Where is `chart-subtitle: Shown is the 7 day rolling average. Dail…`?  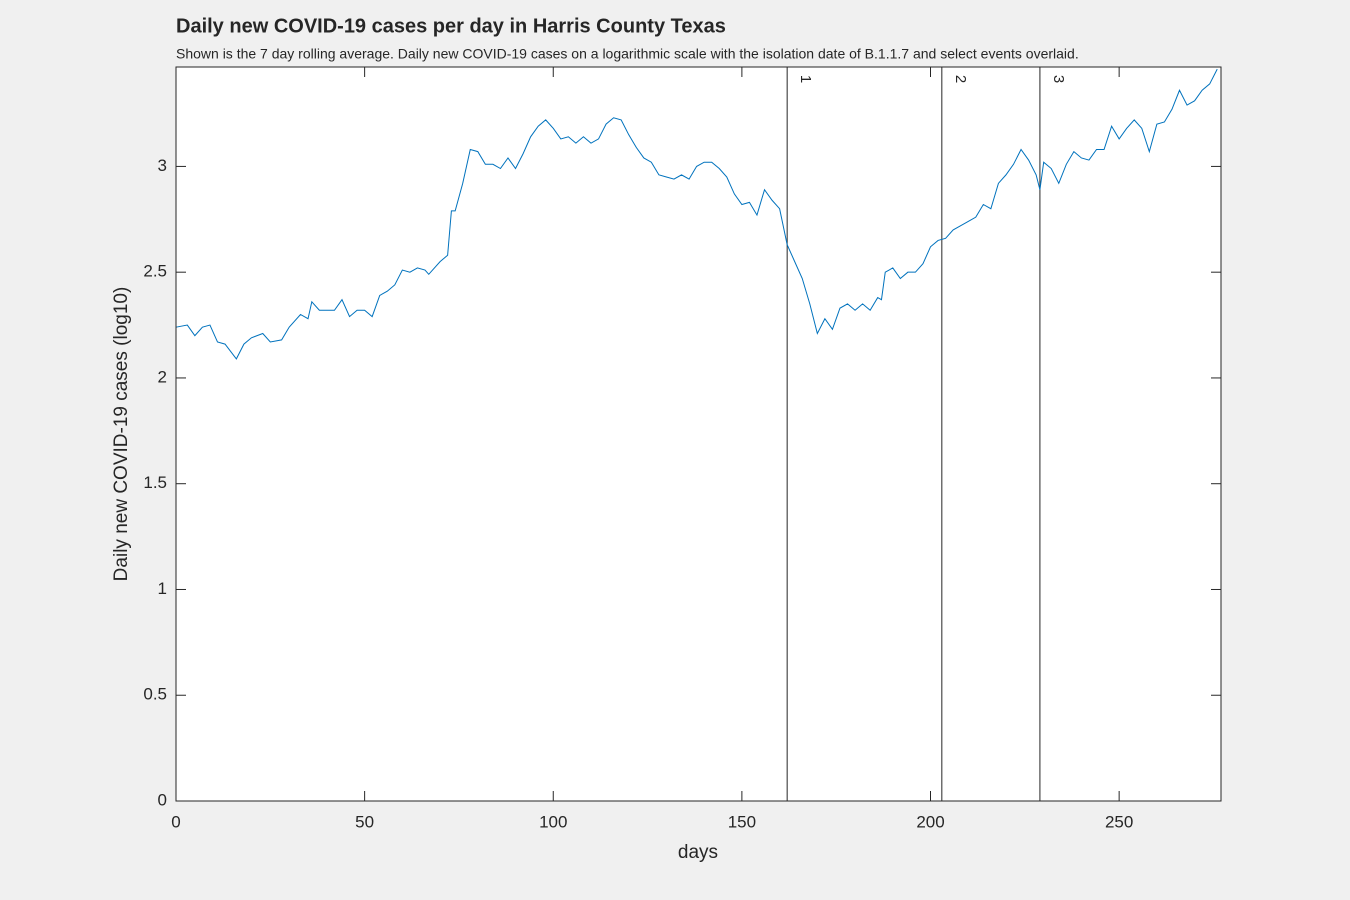
chart-subtitle: Shown is the 7 day rolling average. Dail… is located at coordinates (627, 54).